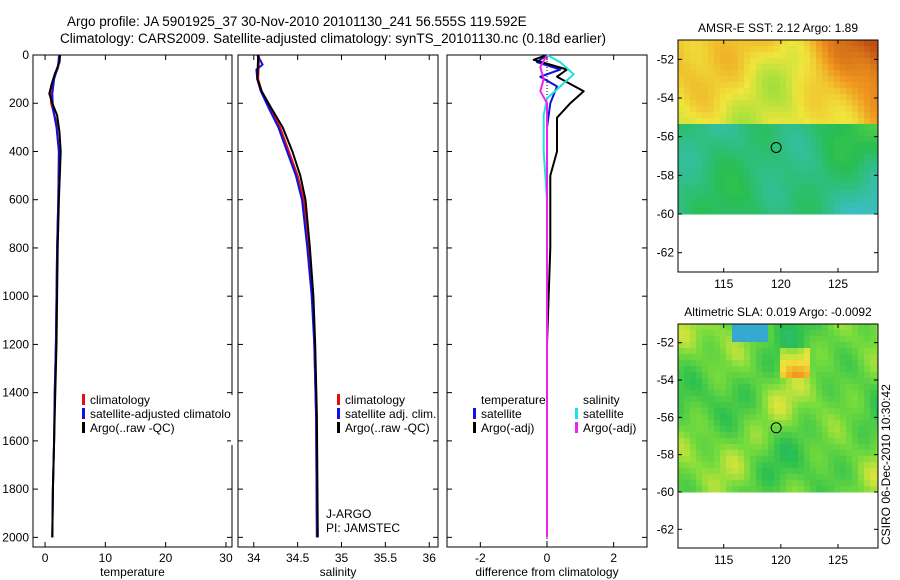  Describe the element at coordinates (666, 98) in the screenshot. I see `sst_map-ytick-label: -54` at that location.